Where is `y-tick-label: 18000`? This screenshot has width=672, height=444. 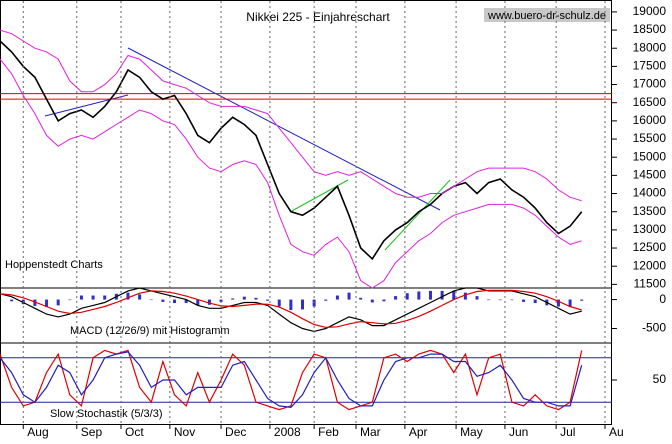
y-tick-label: 18000 is located at coordinates (650, 47).